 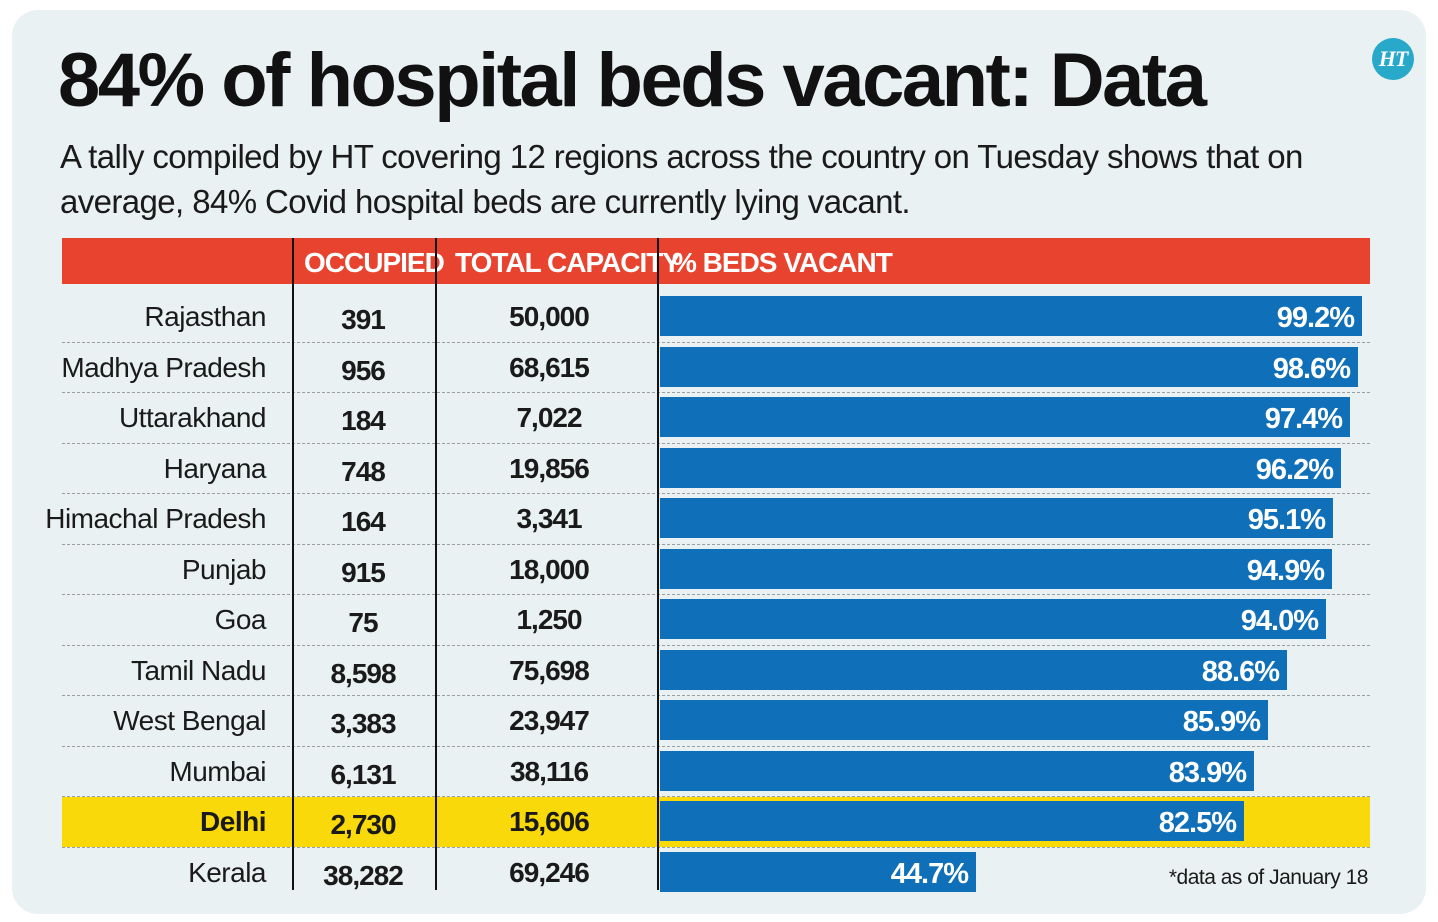 I want to click on occupied-value: 6,131, so click(x=363, y=774).